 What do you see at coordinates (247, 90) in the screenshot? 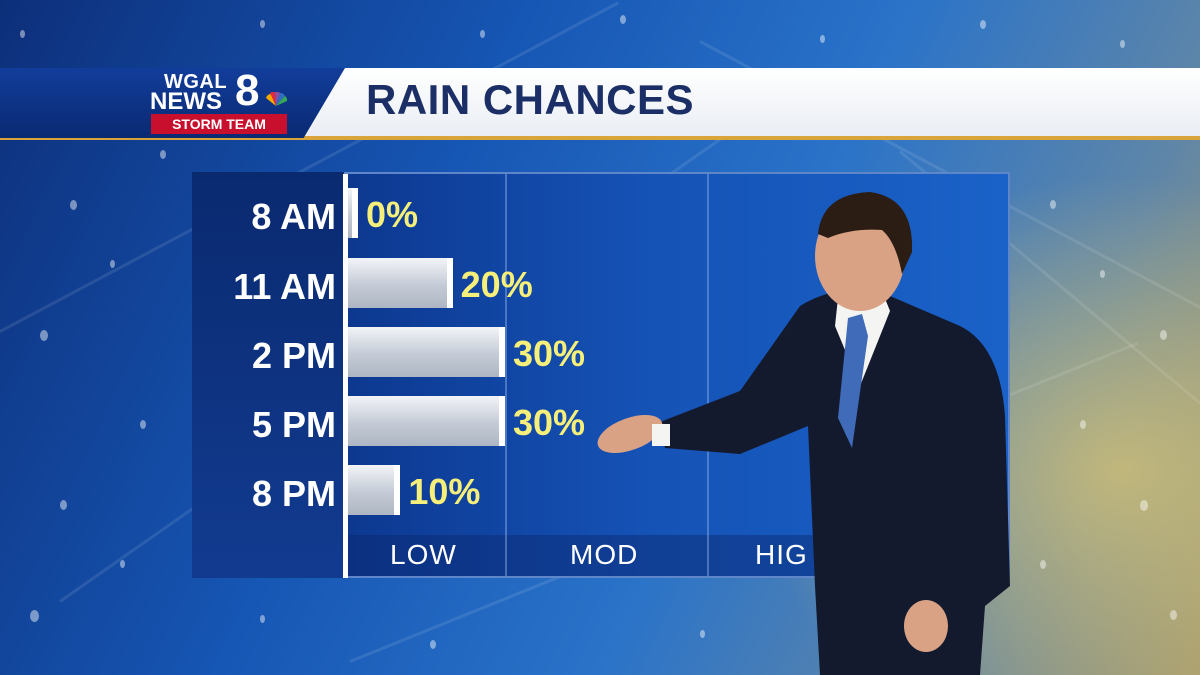
I see `station-channel-number: 8` at bounding box center [247, 90].